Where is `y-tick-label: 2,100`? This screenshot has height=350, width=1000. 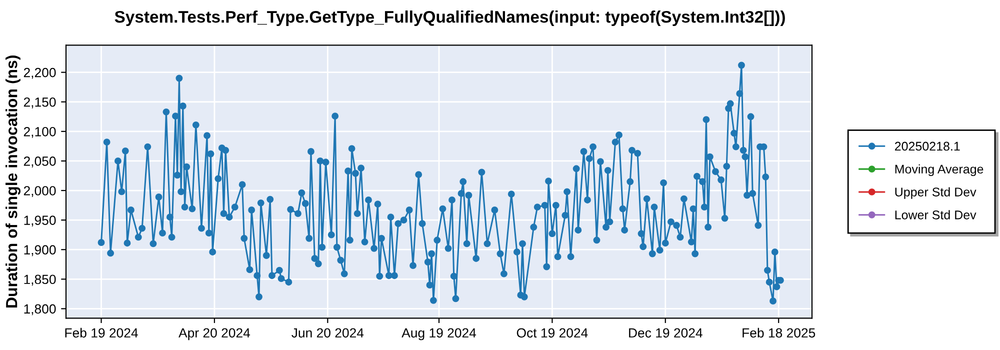 y-tick-label: 2,100 is located at coordinates (40, 132).